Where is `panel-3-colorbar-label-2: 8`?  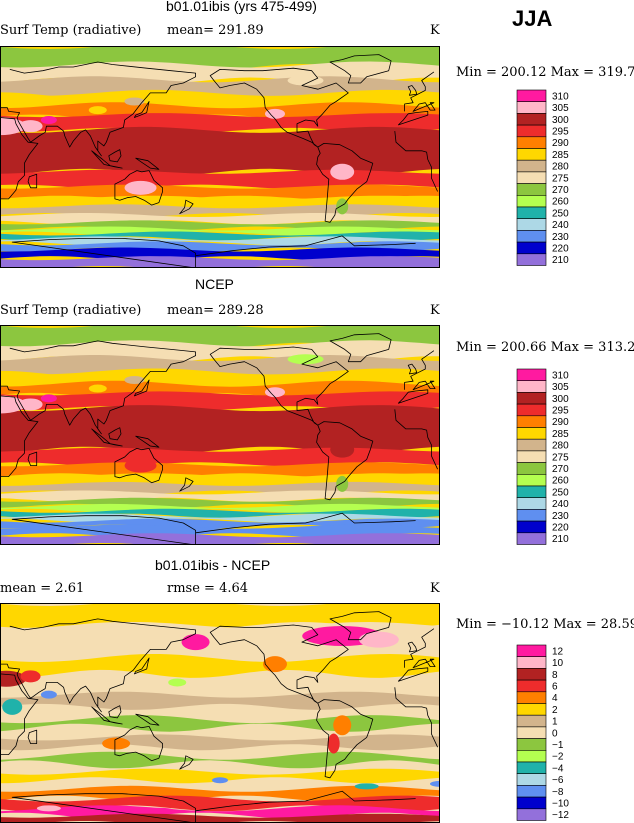 panel-3-colorbar-label-2: 8 is located at coordinates (555, 675).